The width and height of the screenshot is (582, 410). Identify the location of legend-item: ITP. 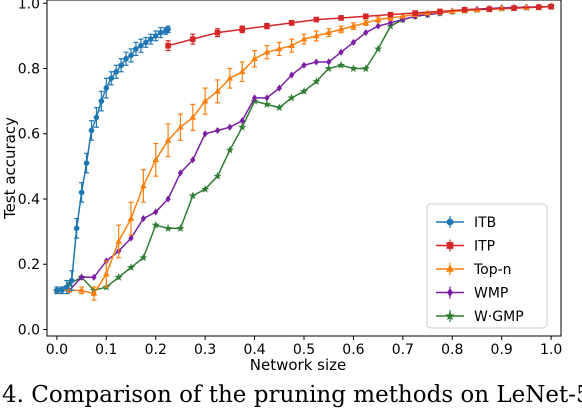
(465, 247).